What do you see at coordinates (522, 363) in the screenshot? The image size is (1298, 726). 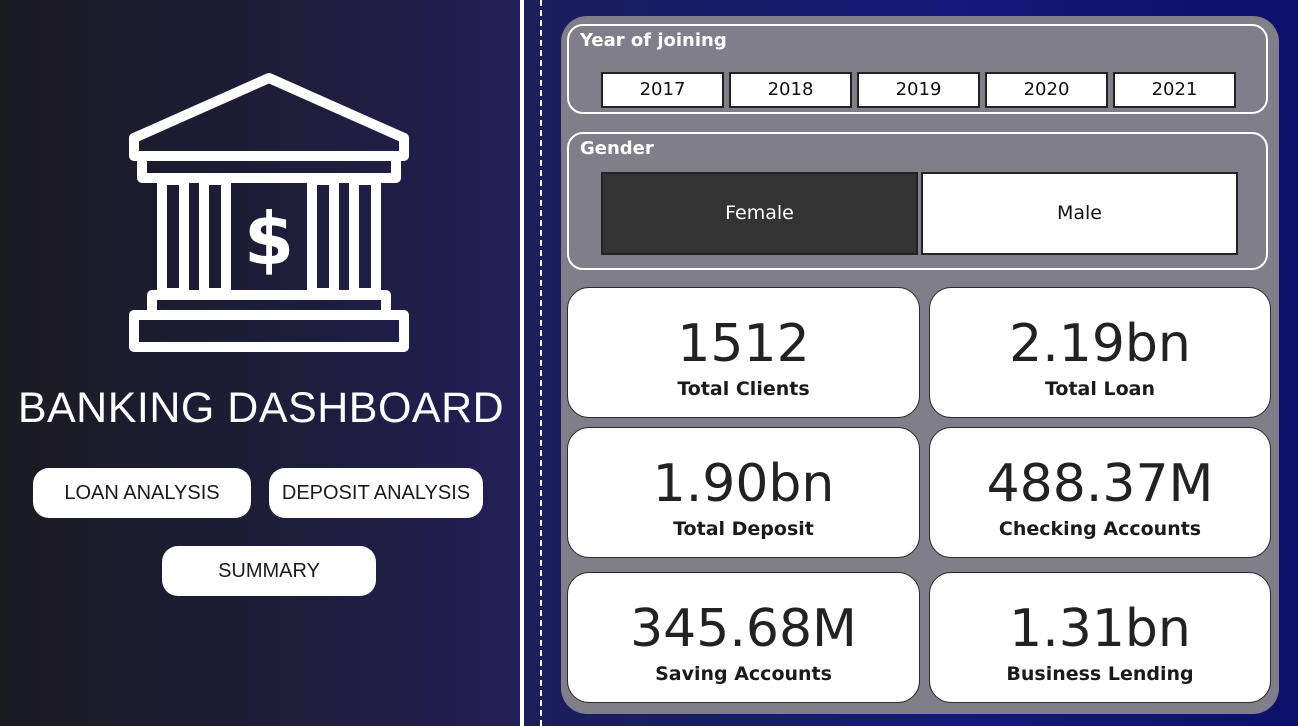 I see `divider-solid` at bounding box center [522, 363].